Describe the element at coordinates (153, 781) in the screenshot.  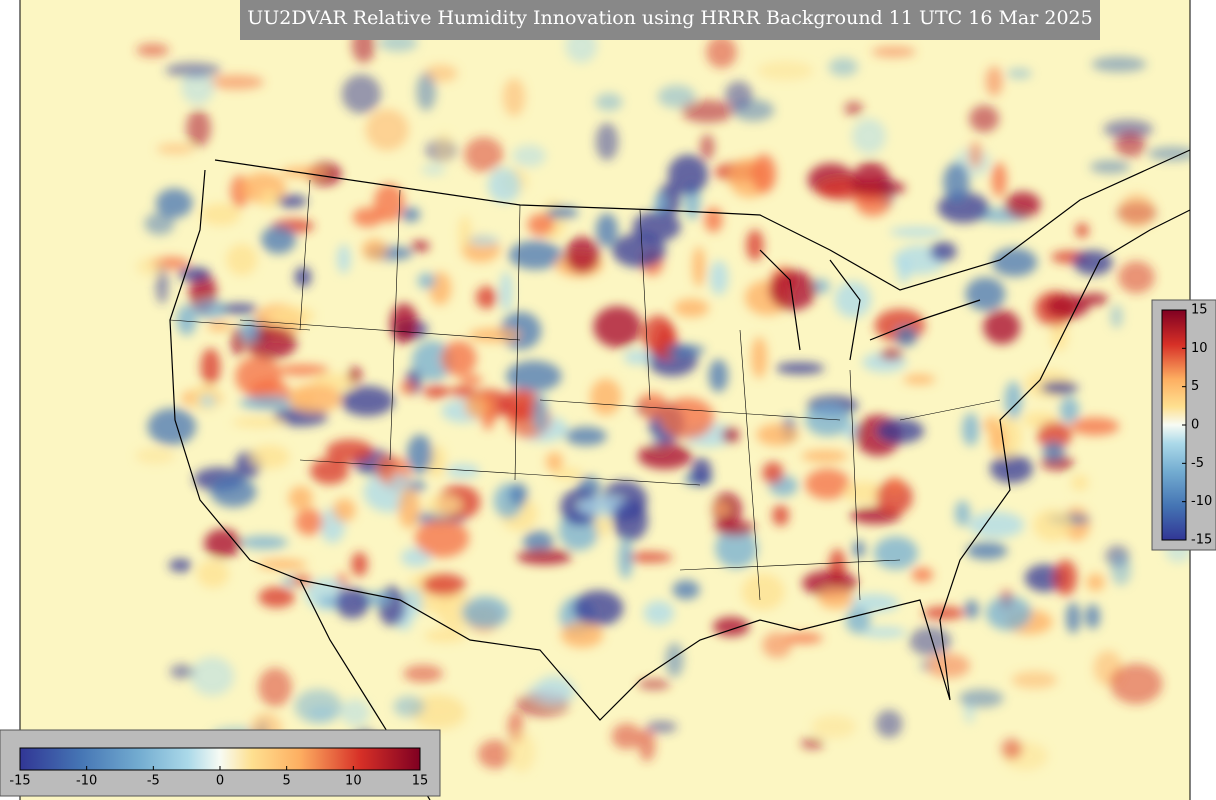
I see `colorbar-tick-label: -5` at that location.